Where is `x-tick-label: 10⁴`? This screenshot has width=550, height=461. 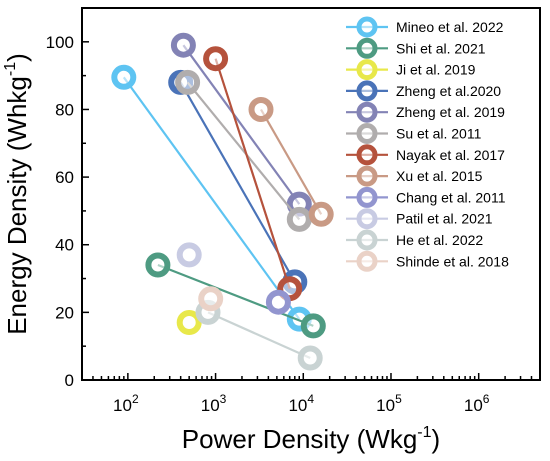
x-tick-label: 10⁴ is located at coordinates (301, 403).